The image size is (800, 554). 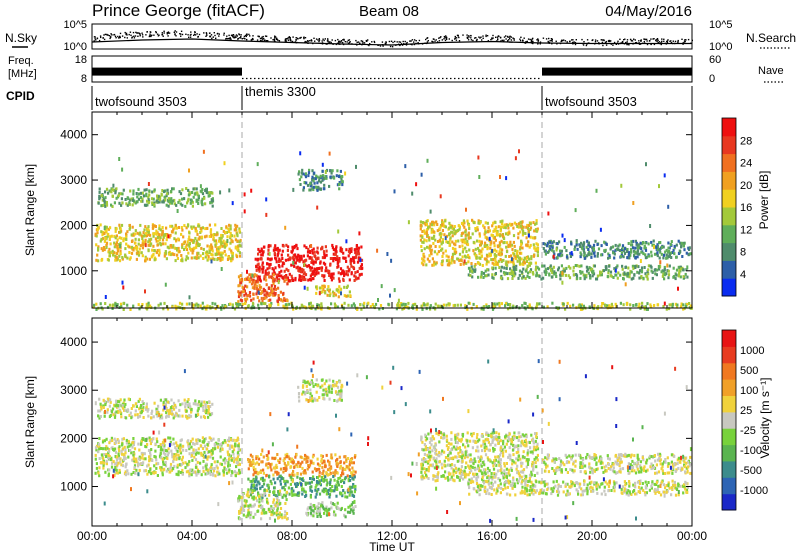 What do you see at coordinates (729, 287) in the screenshot?
I see `power-colorbar-swatch` at bounding box center [729, 287].